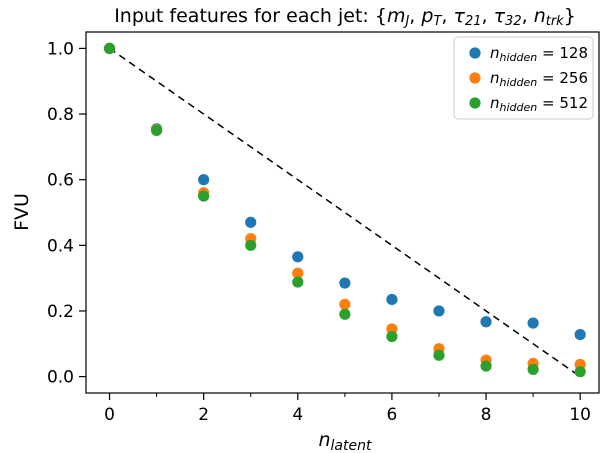  I want to click on x-tick-label: 10, so click(580, 415).